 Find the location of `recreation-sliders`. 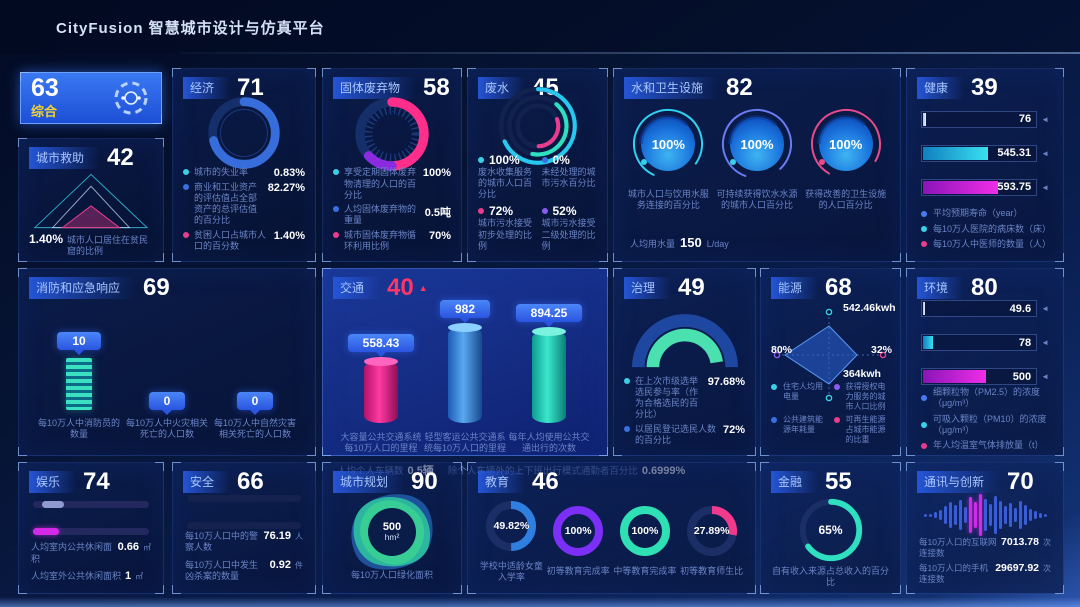

recreation-sliders is located at coordinates (91, 517).